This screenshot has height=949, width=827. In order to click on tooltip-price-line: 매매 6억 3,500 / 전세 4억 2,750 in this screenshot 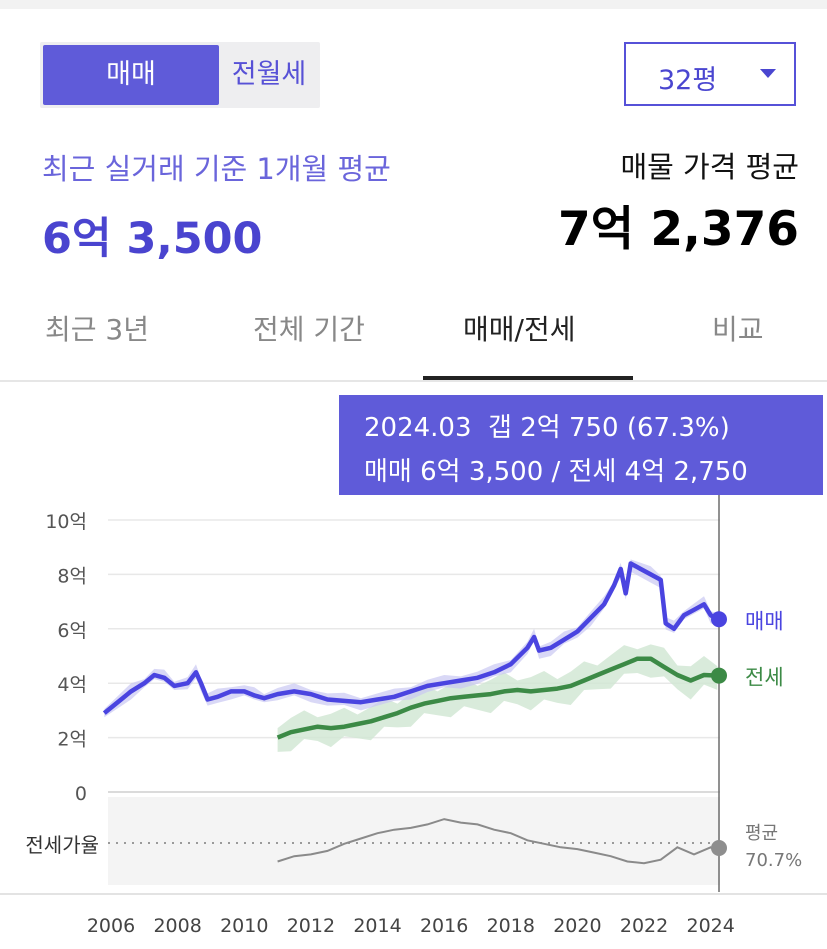, I will do `click(556, 472)`.